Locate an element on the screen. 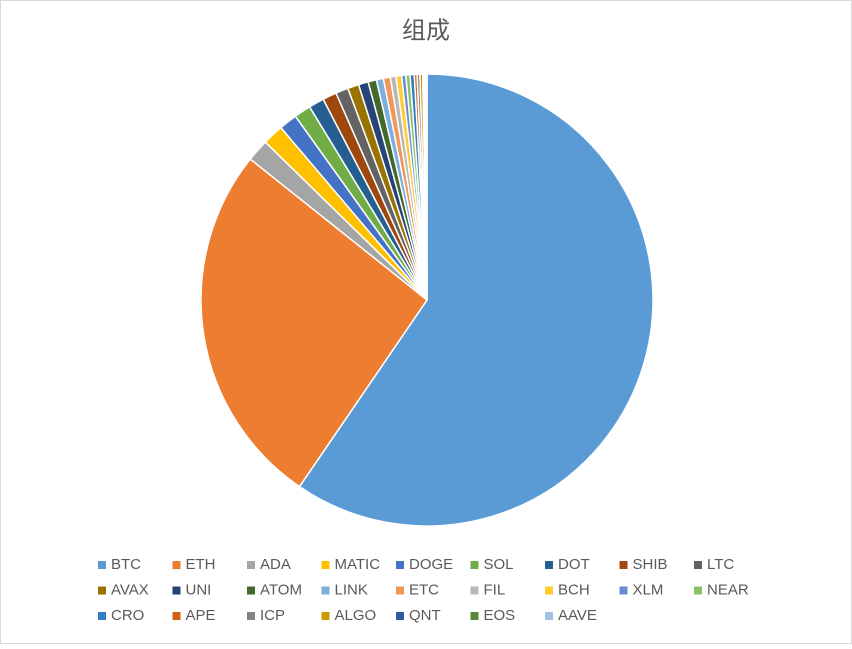  legend-label: EOS is located at coordinates (500, 615).